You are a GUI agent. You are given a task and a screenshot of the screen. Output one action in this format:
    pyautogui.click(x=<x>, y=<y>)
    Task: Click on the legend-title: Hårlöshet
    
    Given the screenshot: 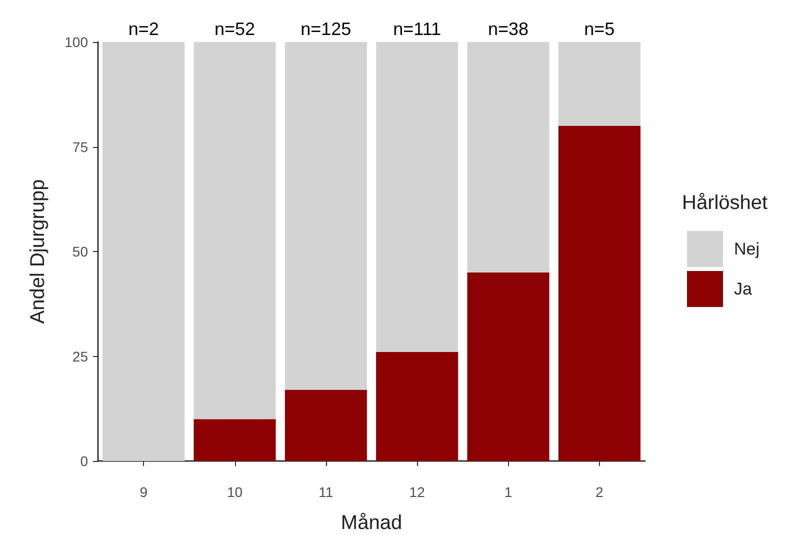 What is the action you would take?
    pyautogui.click(x=725, y=203)
    